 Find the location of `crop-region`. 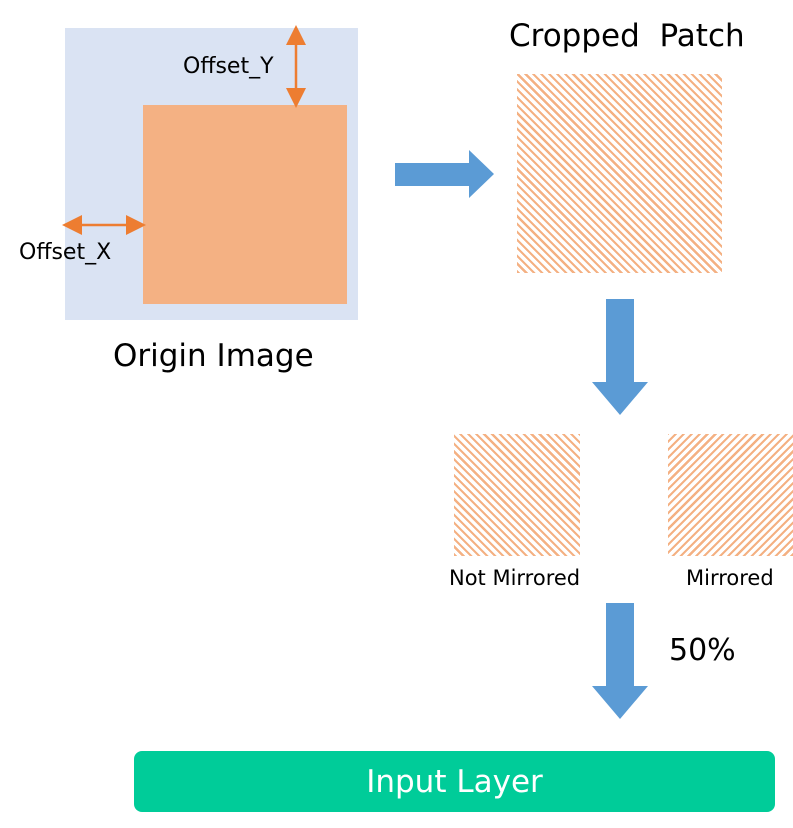

crop-region is located at coordinates (245, 204).